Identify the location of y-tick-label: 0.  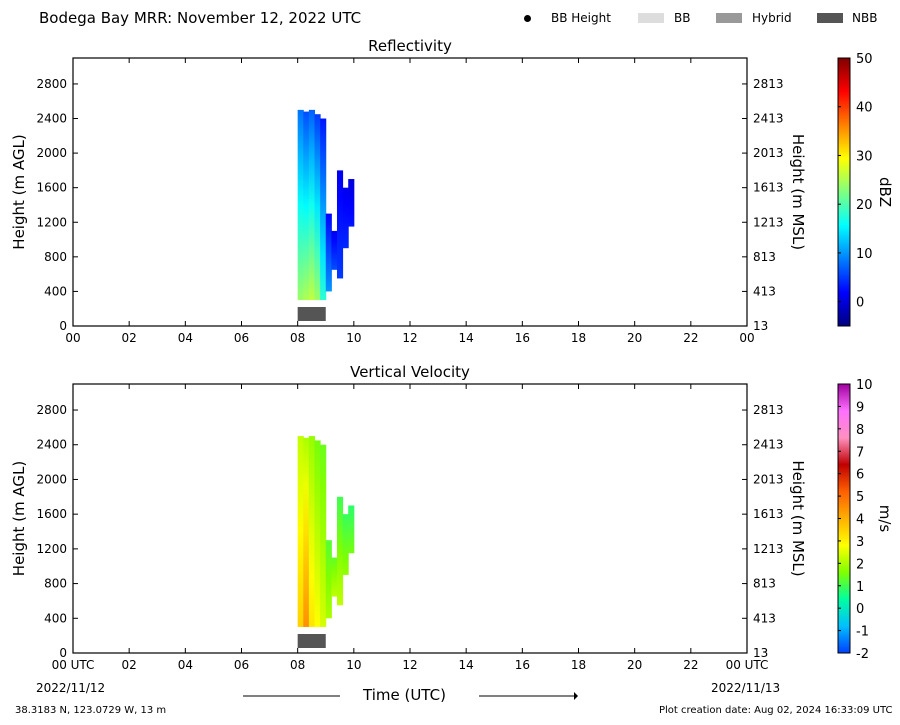
(63, 653).